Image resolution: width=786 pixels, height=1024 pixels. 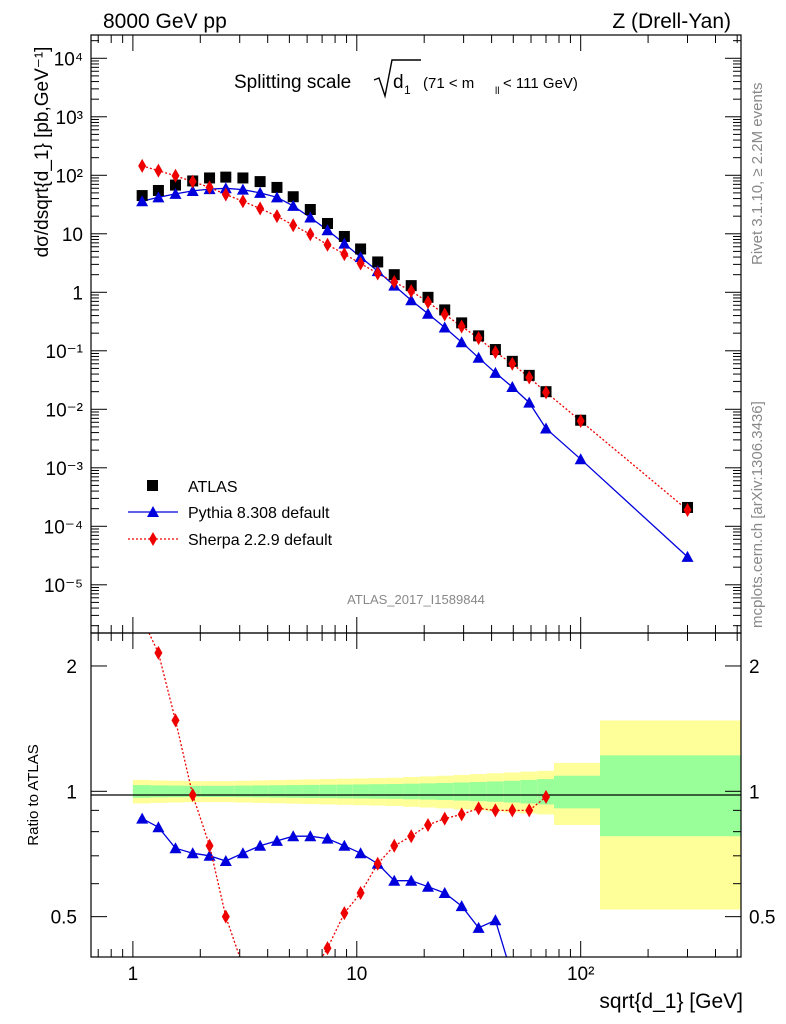 What do you see at coordinates (153, 511) in the screenshot?
I see `legend-pythia-marker` at bounding box center [153, 511].